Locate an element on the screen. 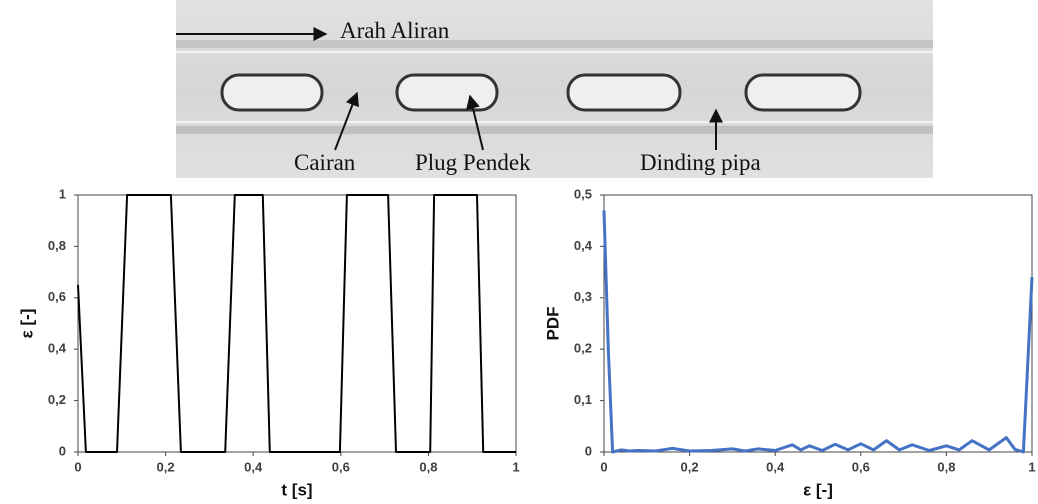 The image size is (1038, 504). y-tick-label: 1 is located at coordinates (62, 193).